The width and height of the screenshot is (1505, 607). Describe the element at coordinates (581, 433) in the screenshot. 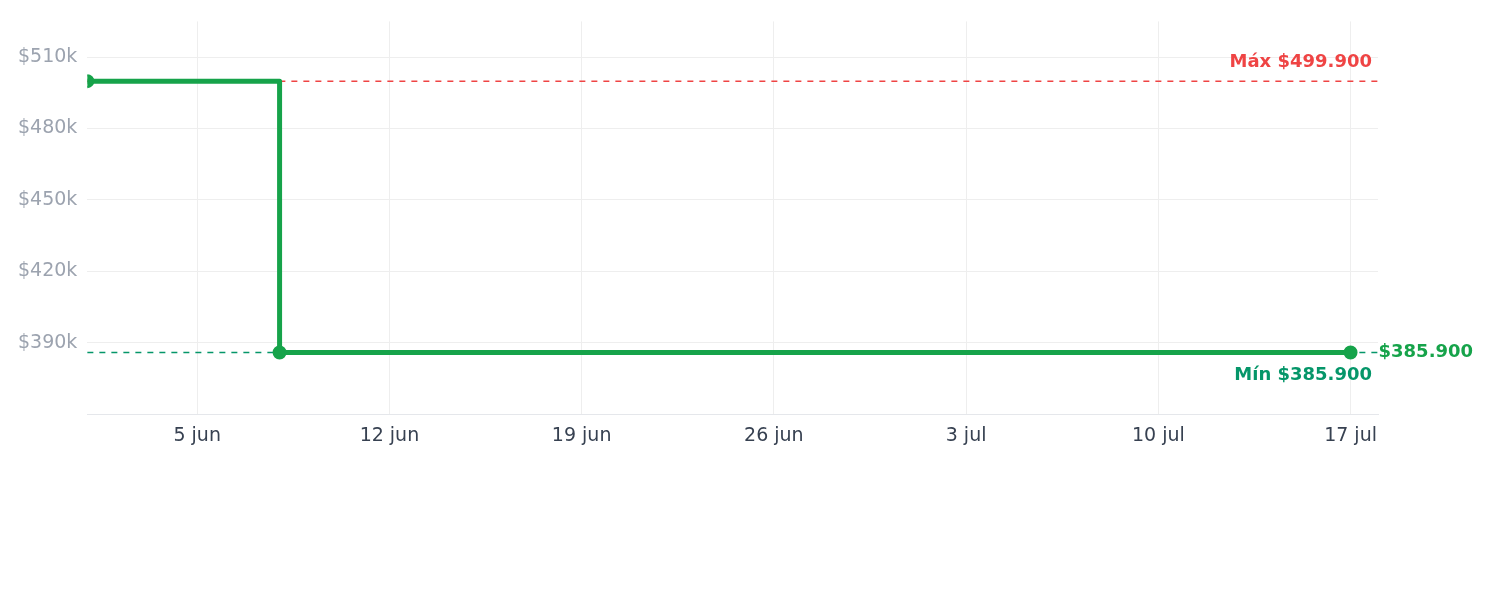

I see `x-tick-label: 19 jun` at that location.